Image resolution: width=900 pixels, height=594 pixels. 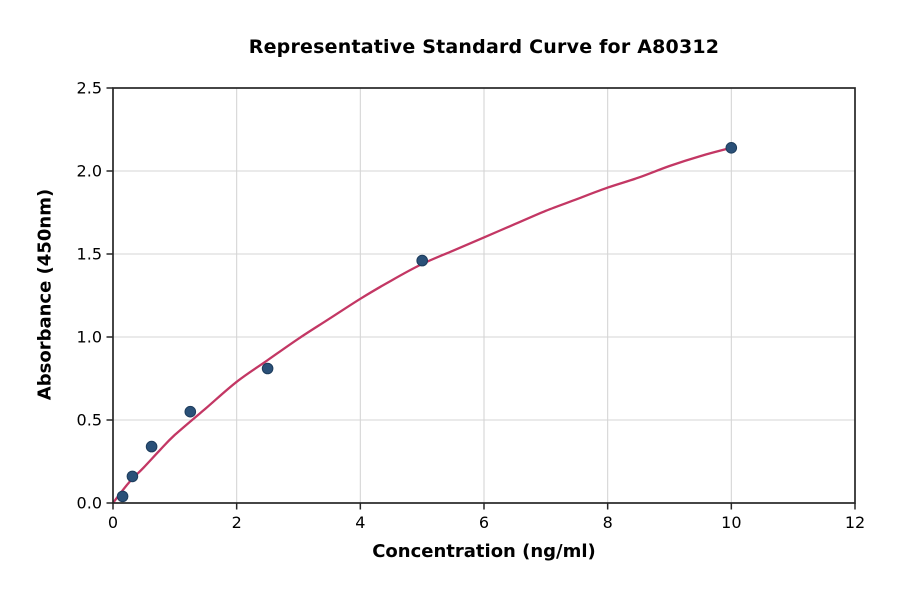 What do you see at coordinates (484, 551) in the screenshot?
I see `x-axis-label: Concentration (ng/ml)` at bounding box center [484, 551].